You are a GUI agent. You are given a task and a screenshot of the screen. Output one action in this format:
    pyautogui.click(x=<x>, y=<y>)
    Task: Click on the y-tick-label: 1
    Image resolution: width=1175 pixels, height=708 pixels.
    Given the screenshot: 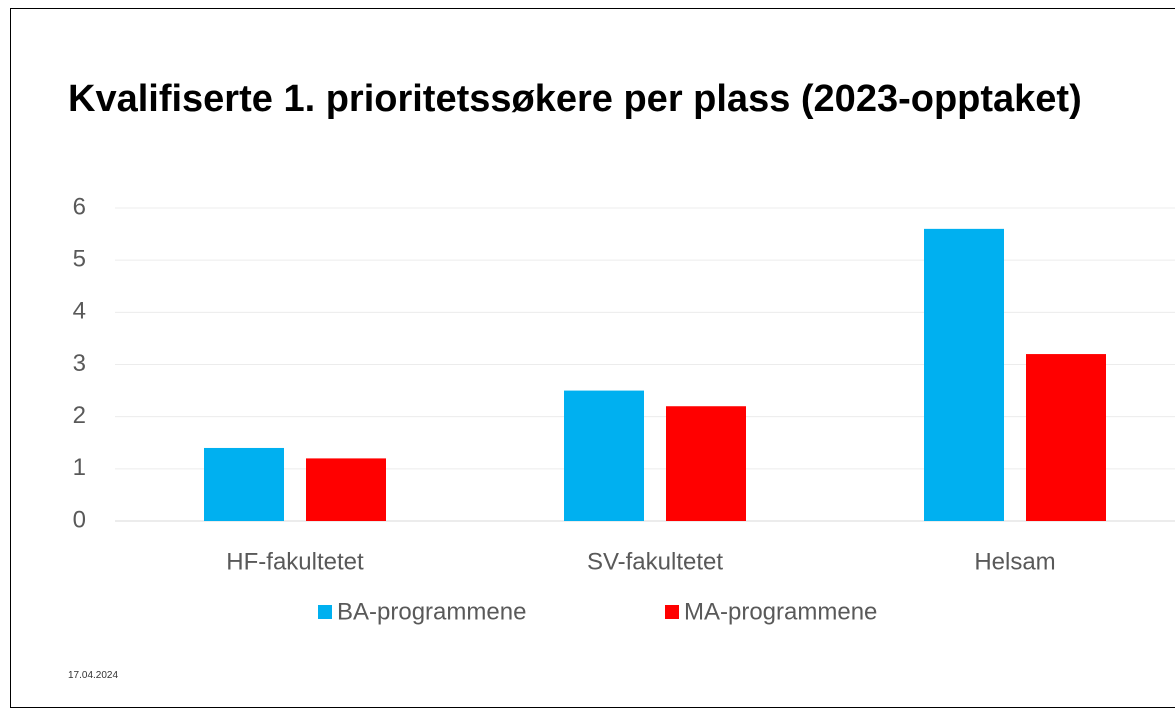 What is the action you would take?
    pyautogui.click(x=79, y=467)
    